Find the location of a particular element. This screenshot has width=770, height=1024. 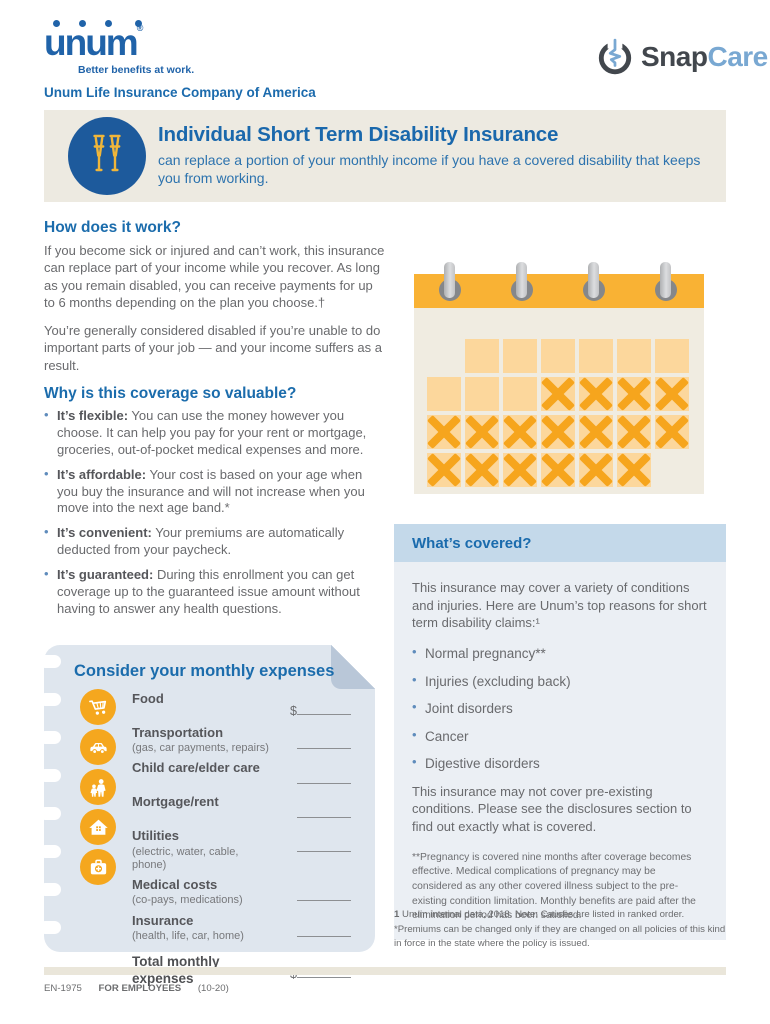

firstaid-icon is located at coordinates (98, 867).